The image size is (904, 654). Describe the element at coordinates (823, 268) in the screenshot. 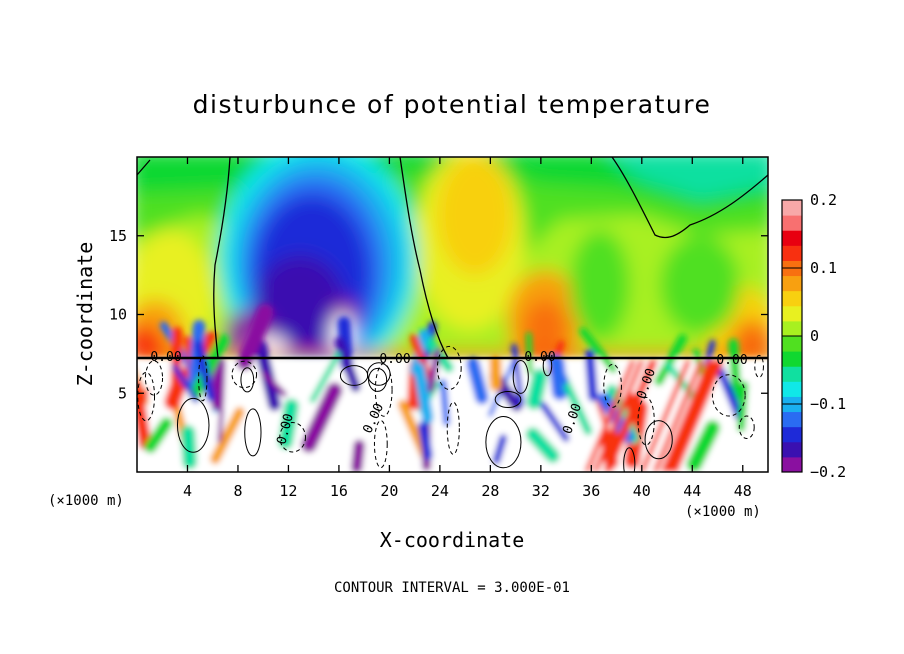

I see `colorbar-tick-label: 0.1` at that location.